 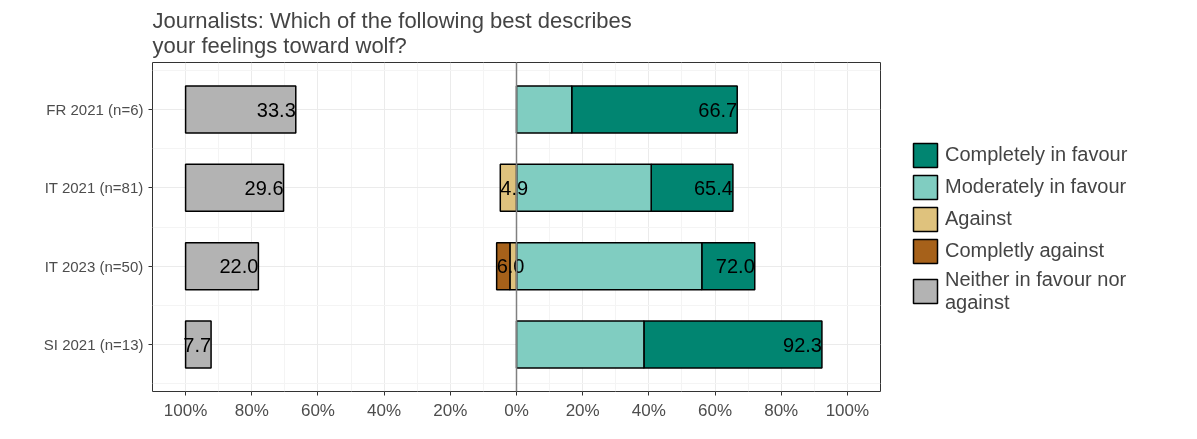 I want to click on legend-label: Completly against, so click(x=1024, y=250).